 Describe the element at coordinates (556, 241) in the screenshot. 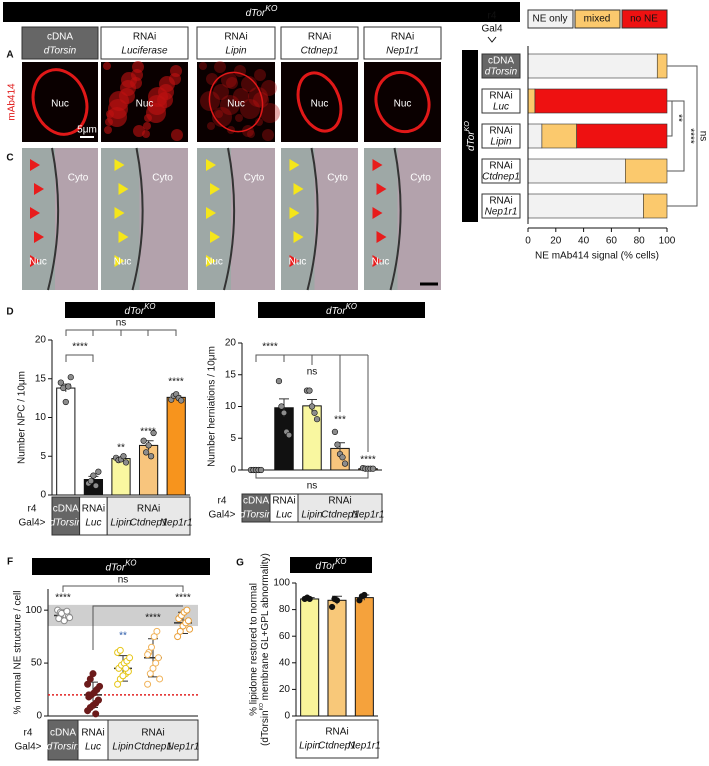

I see `x-tick-label: 20` at that location.